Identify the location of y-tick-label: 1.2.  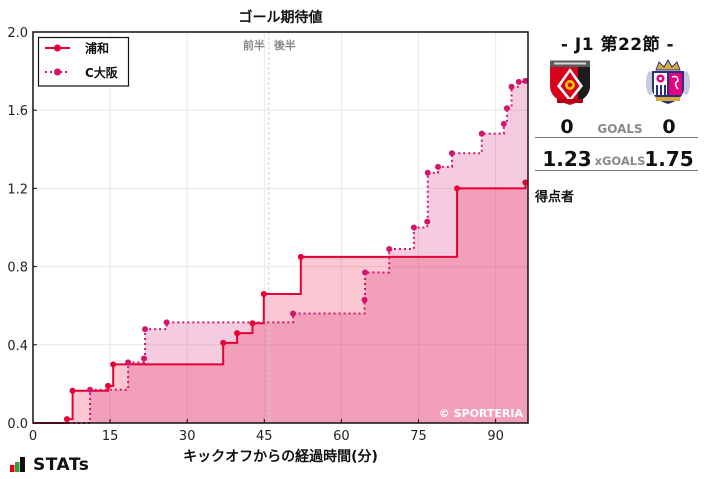
(17, 189).